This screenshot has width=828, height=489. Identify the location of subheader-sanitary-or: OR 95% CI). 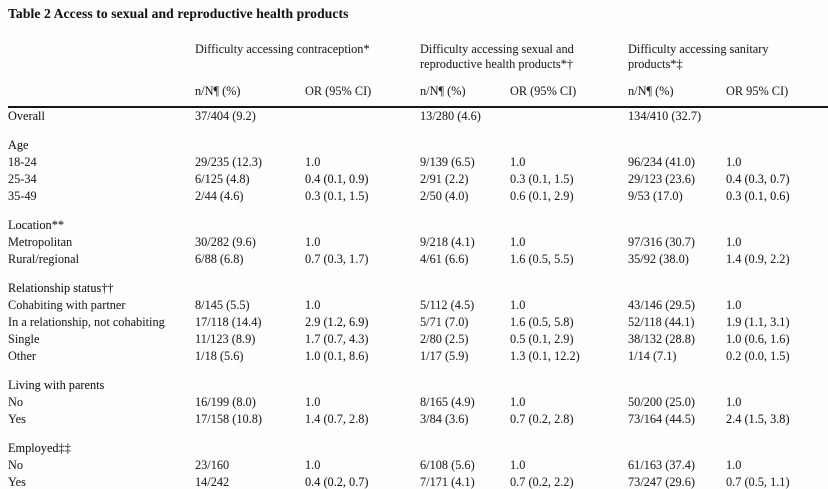
(777, 90).